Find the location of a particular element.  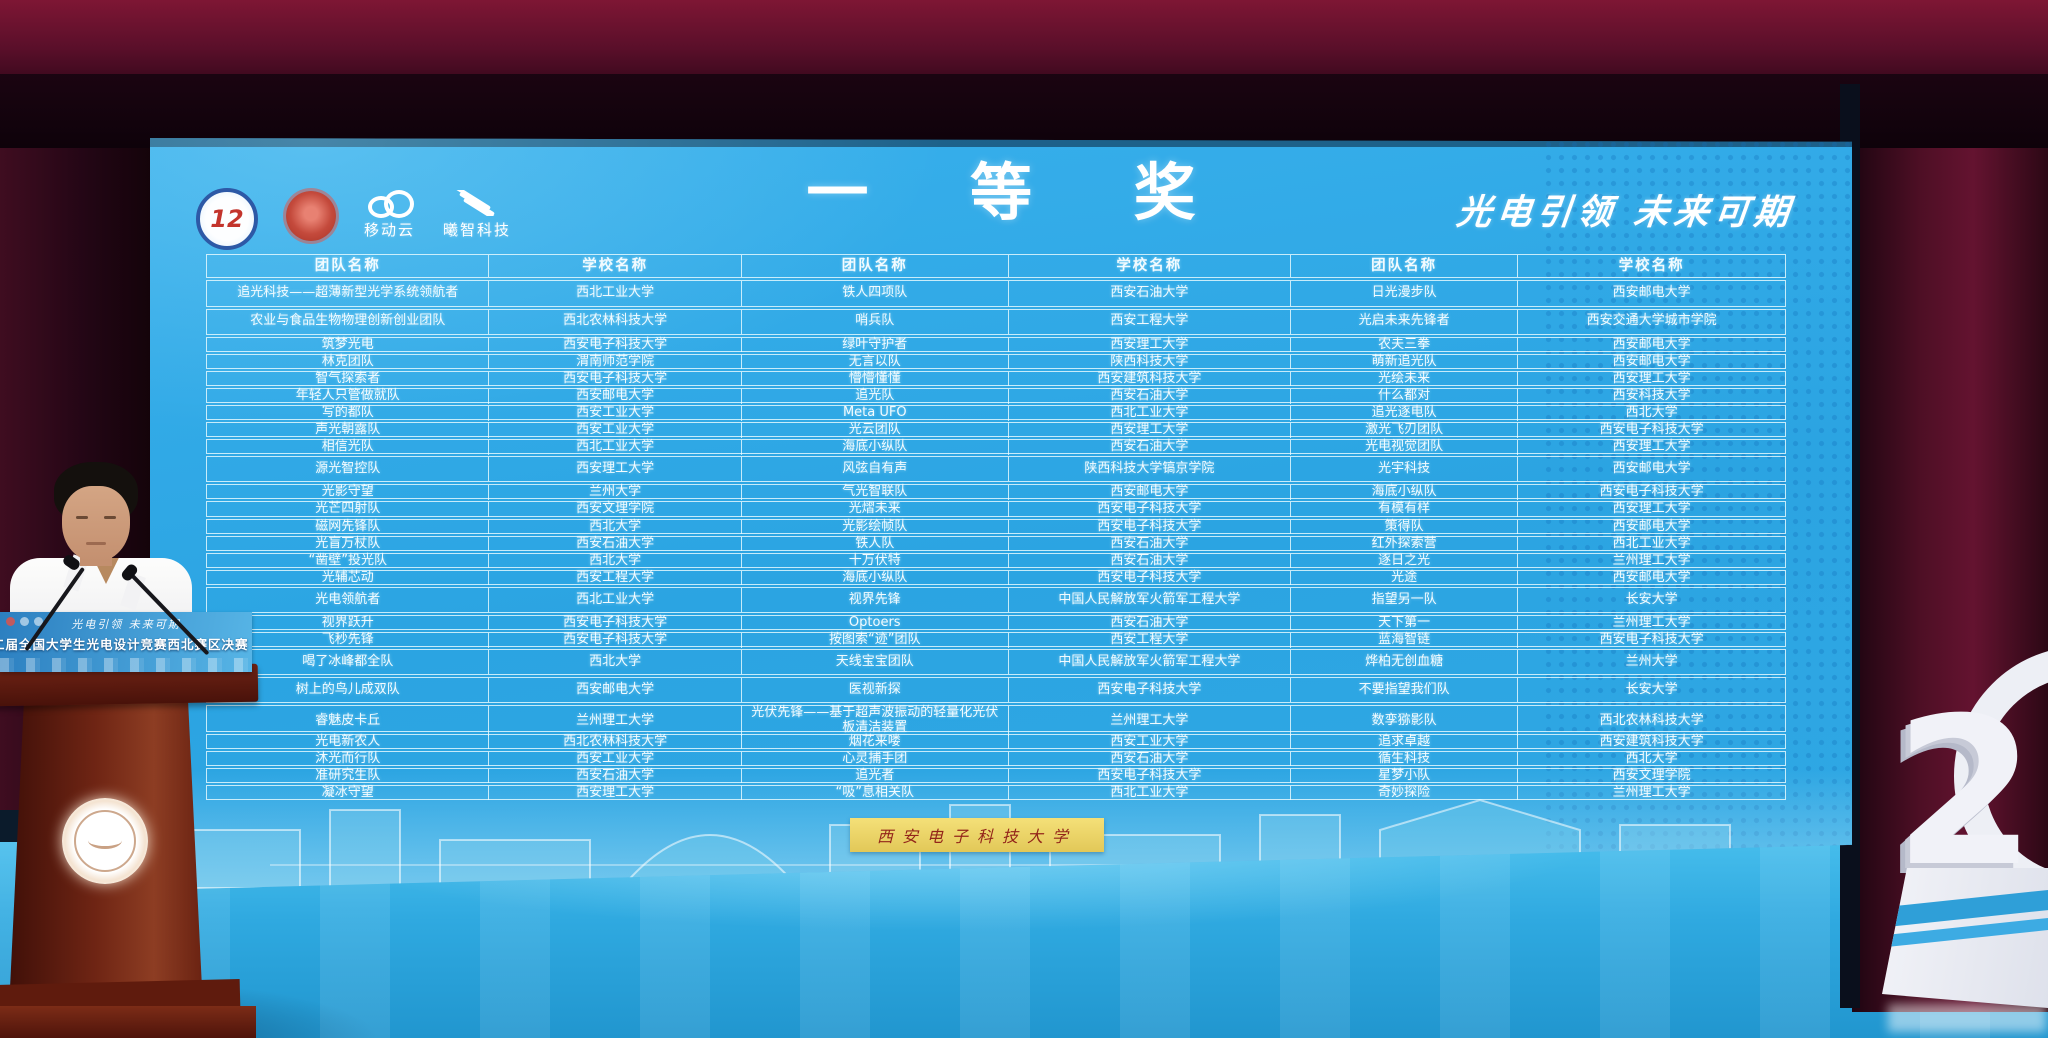

team-cell: 声光朝露队 is located at coordinates (348, 430).